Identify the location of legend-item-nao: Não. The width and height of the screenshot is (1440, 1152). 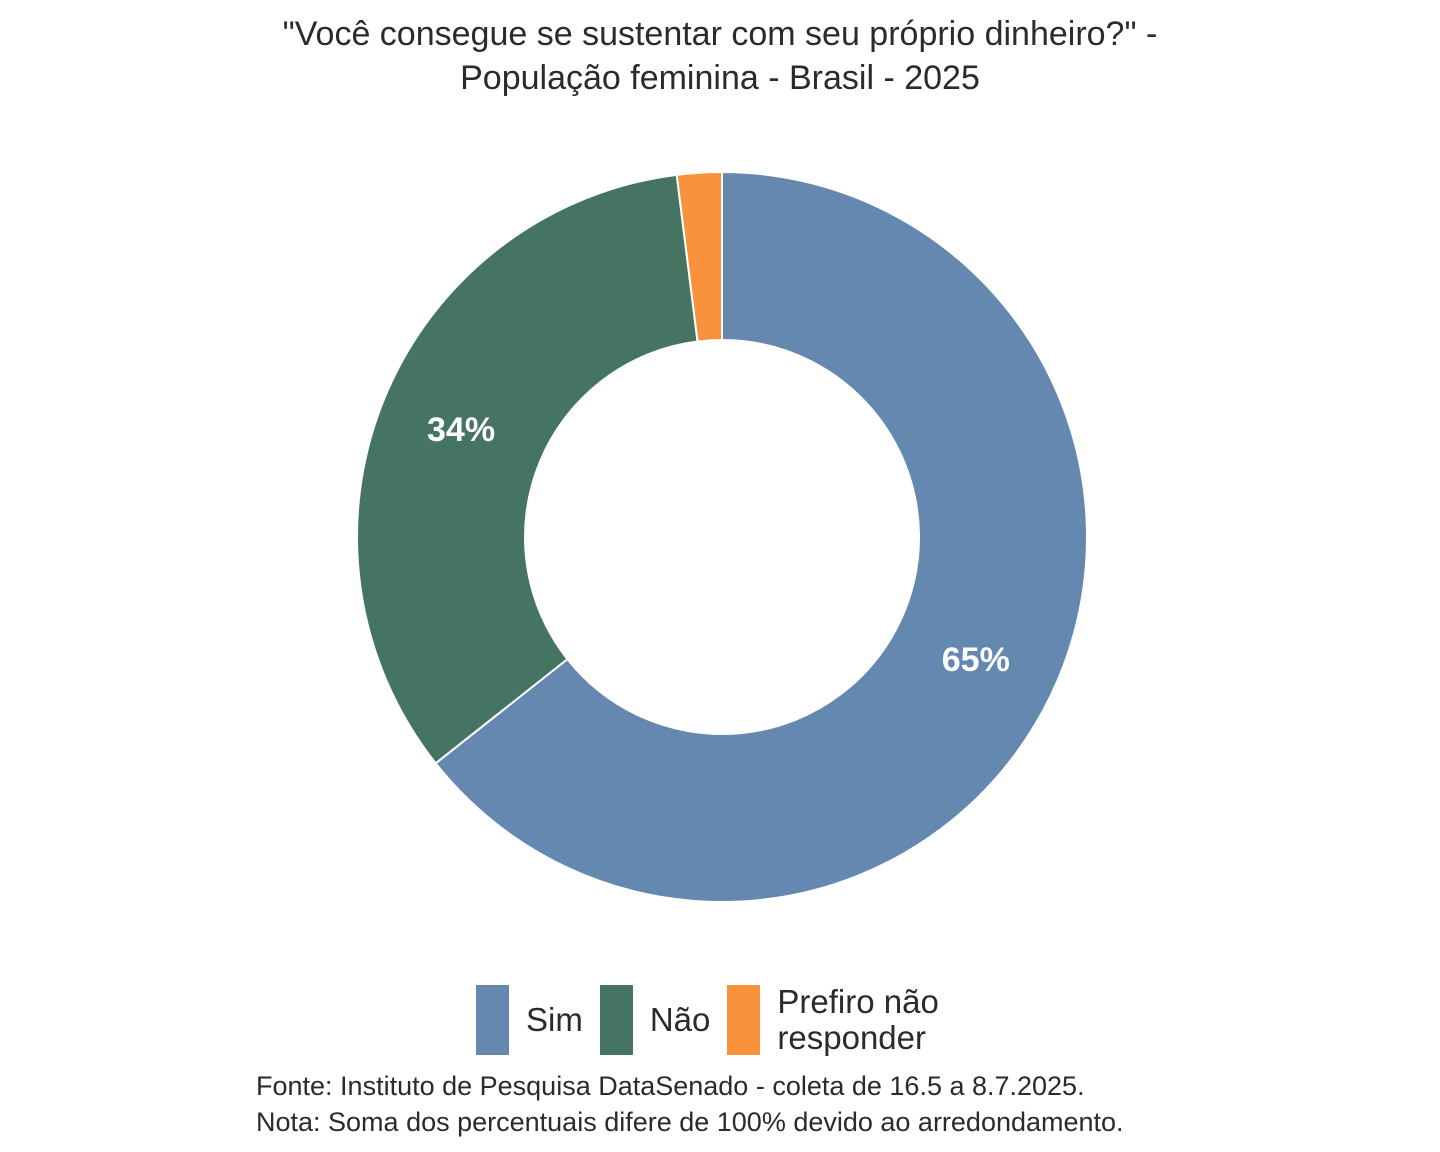
(655, 1020).